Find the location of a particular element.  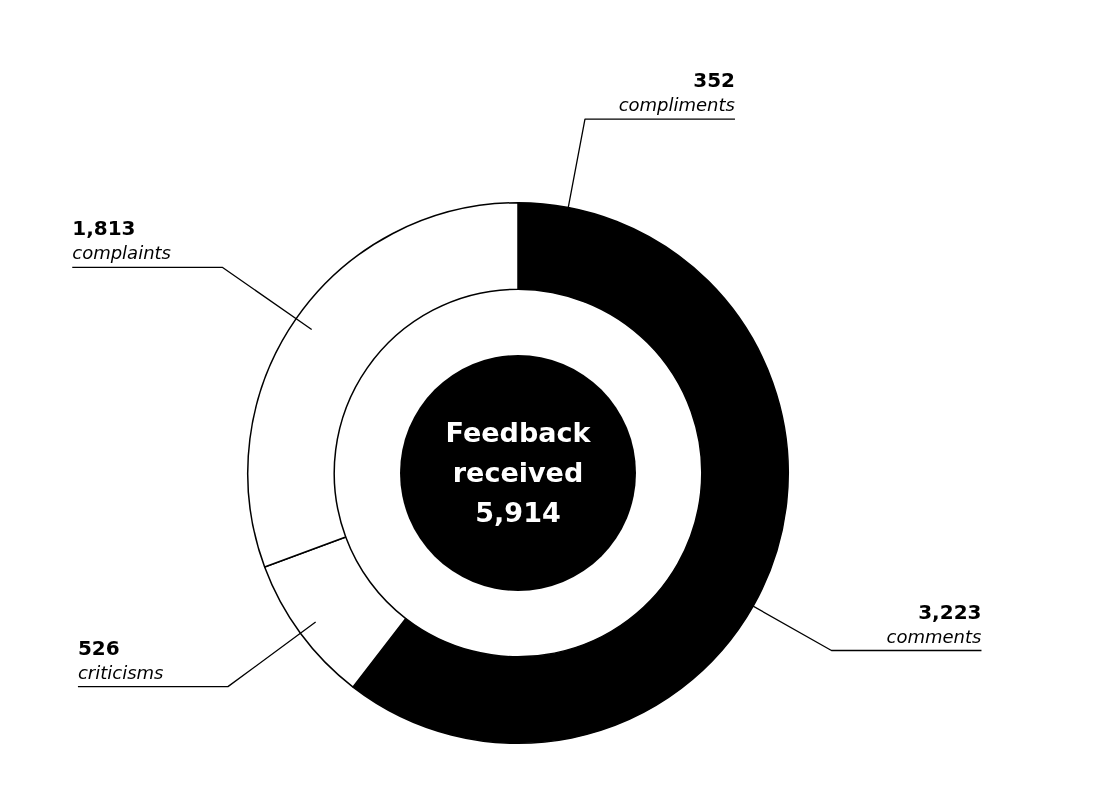

slice-label: complaints is located at coordinates (121, 253).